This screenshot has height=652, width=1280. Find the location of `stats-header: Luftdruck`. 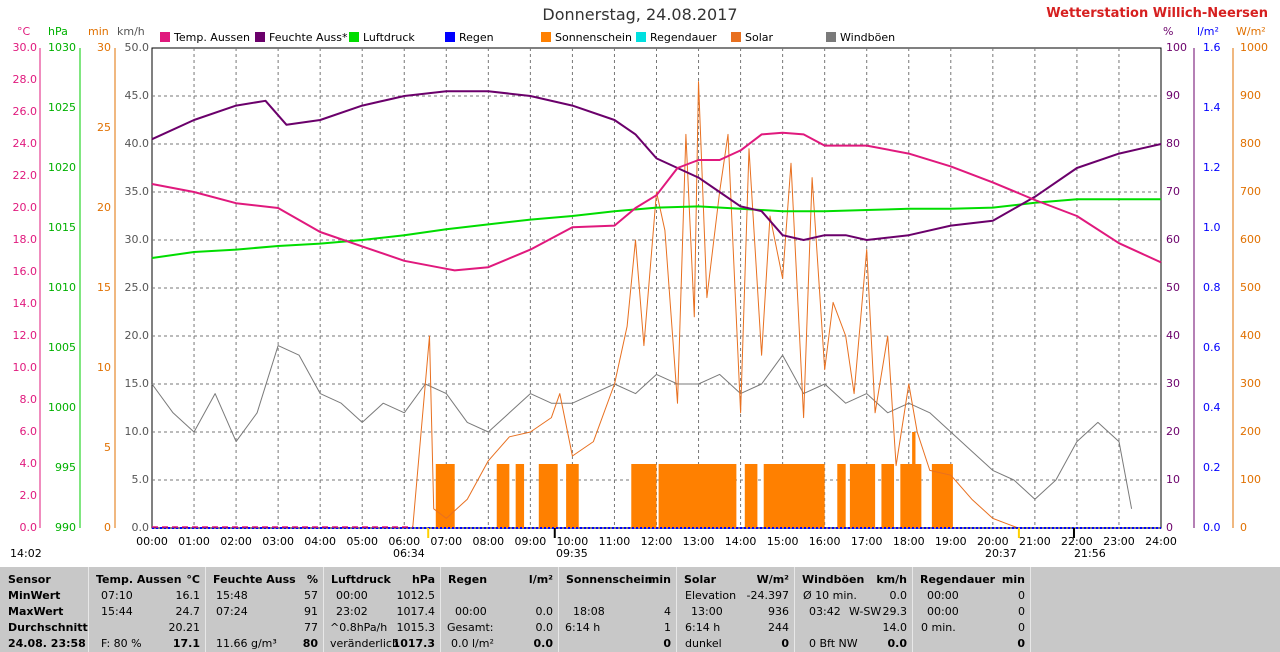

stats-header: Luftdruck is located at coordinates (361, 579).